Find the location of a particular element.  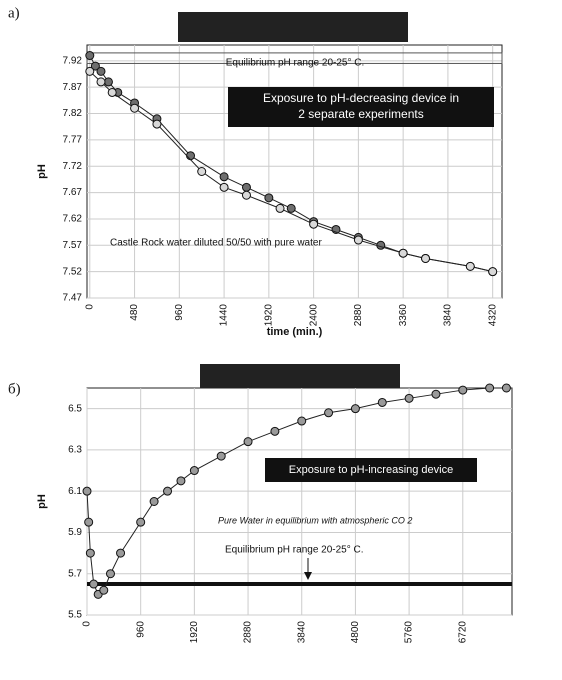

y-tick-label: 7.82 is located at coordinates (73, 113).